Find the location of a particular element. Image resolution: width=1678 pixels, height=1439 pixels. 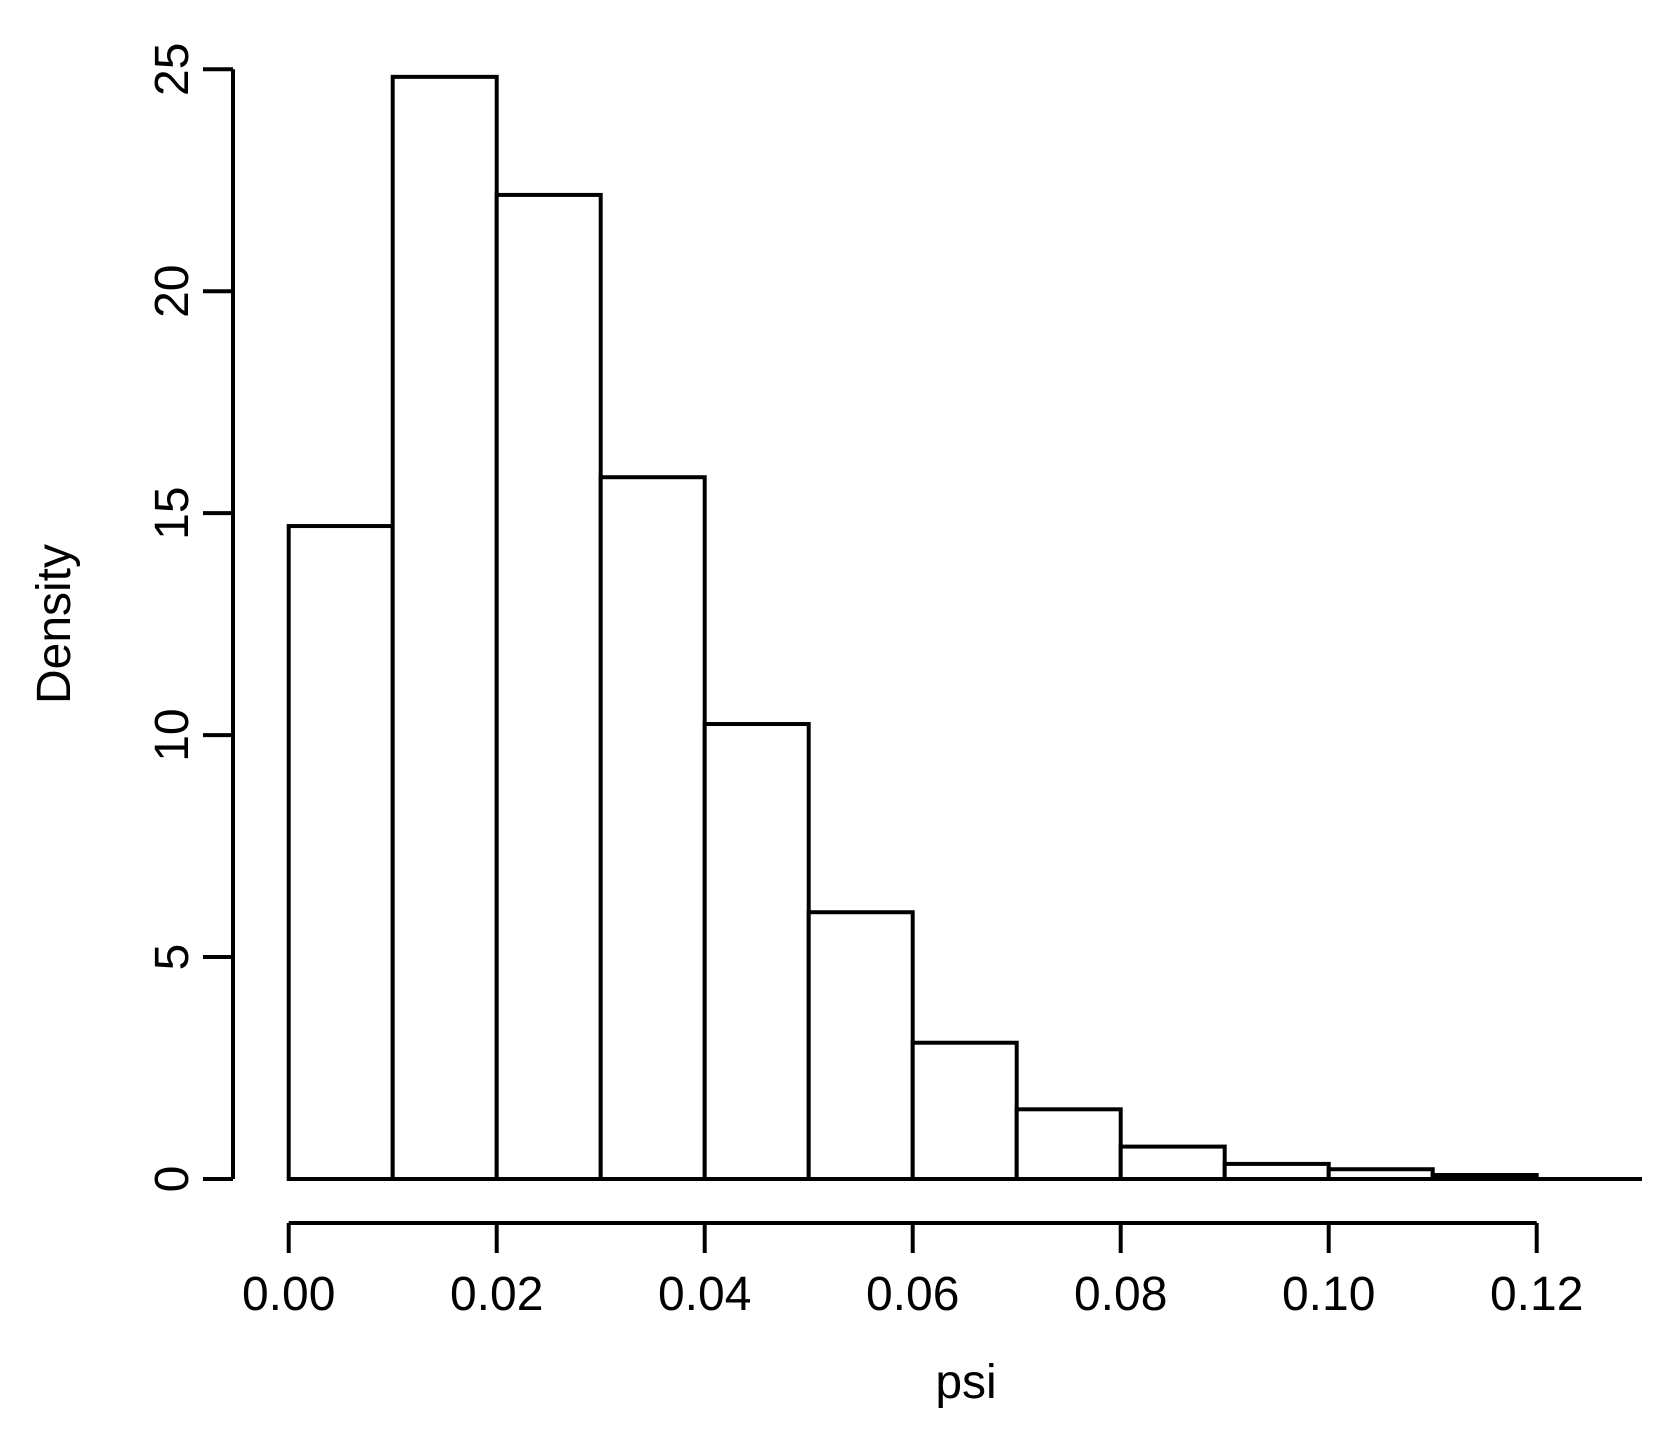

x-axis: 0.00 0.02 0.04 0.06 0.08 0.10 0.12 is located at coordinates (912, 1271).